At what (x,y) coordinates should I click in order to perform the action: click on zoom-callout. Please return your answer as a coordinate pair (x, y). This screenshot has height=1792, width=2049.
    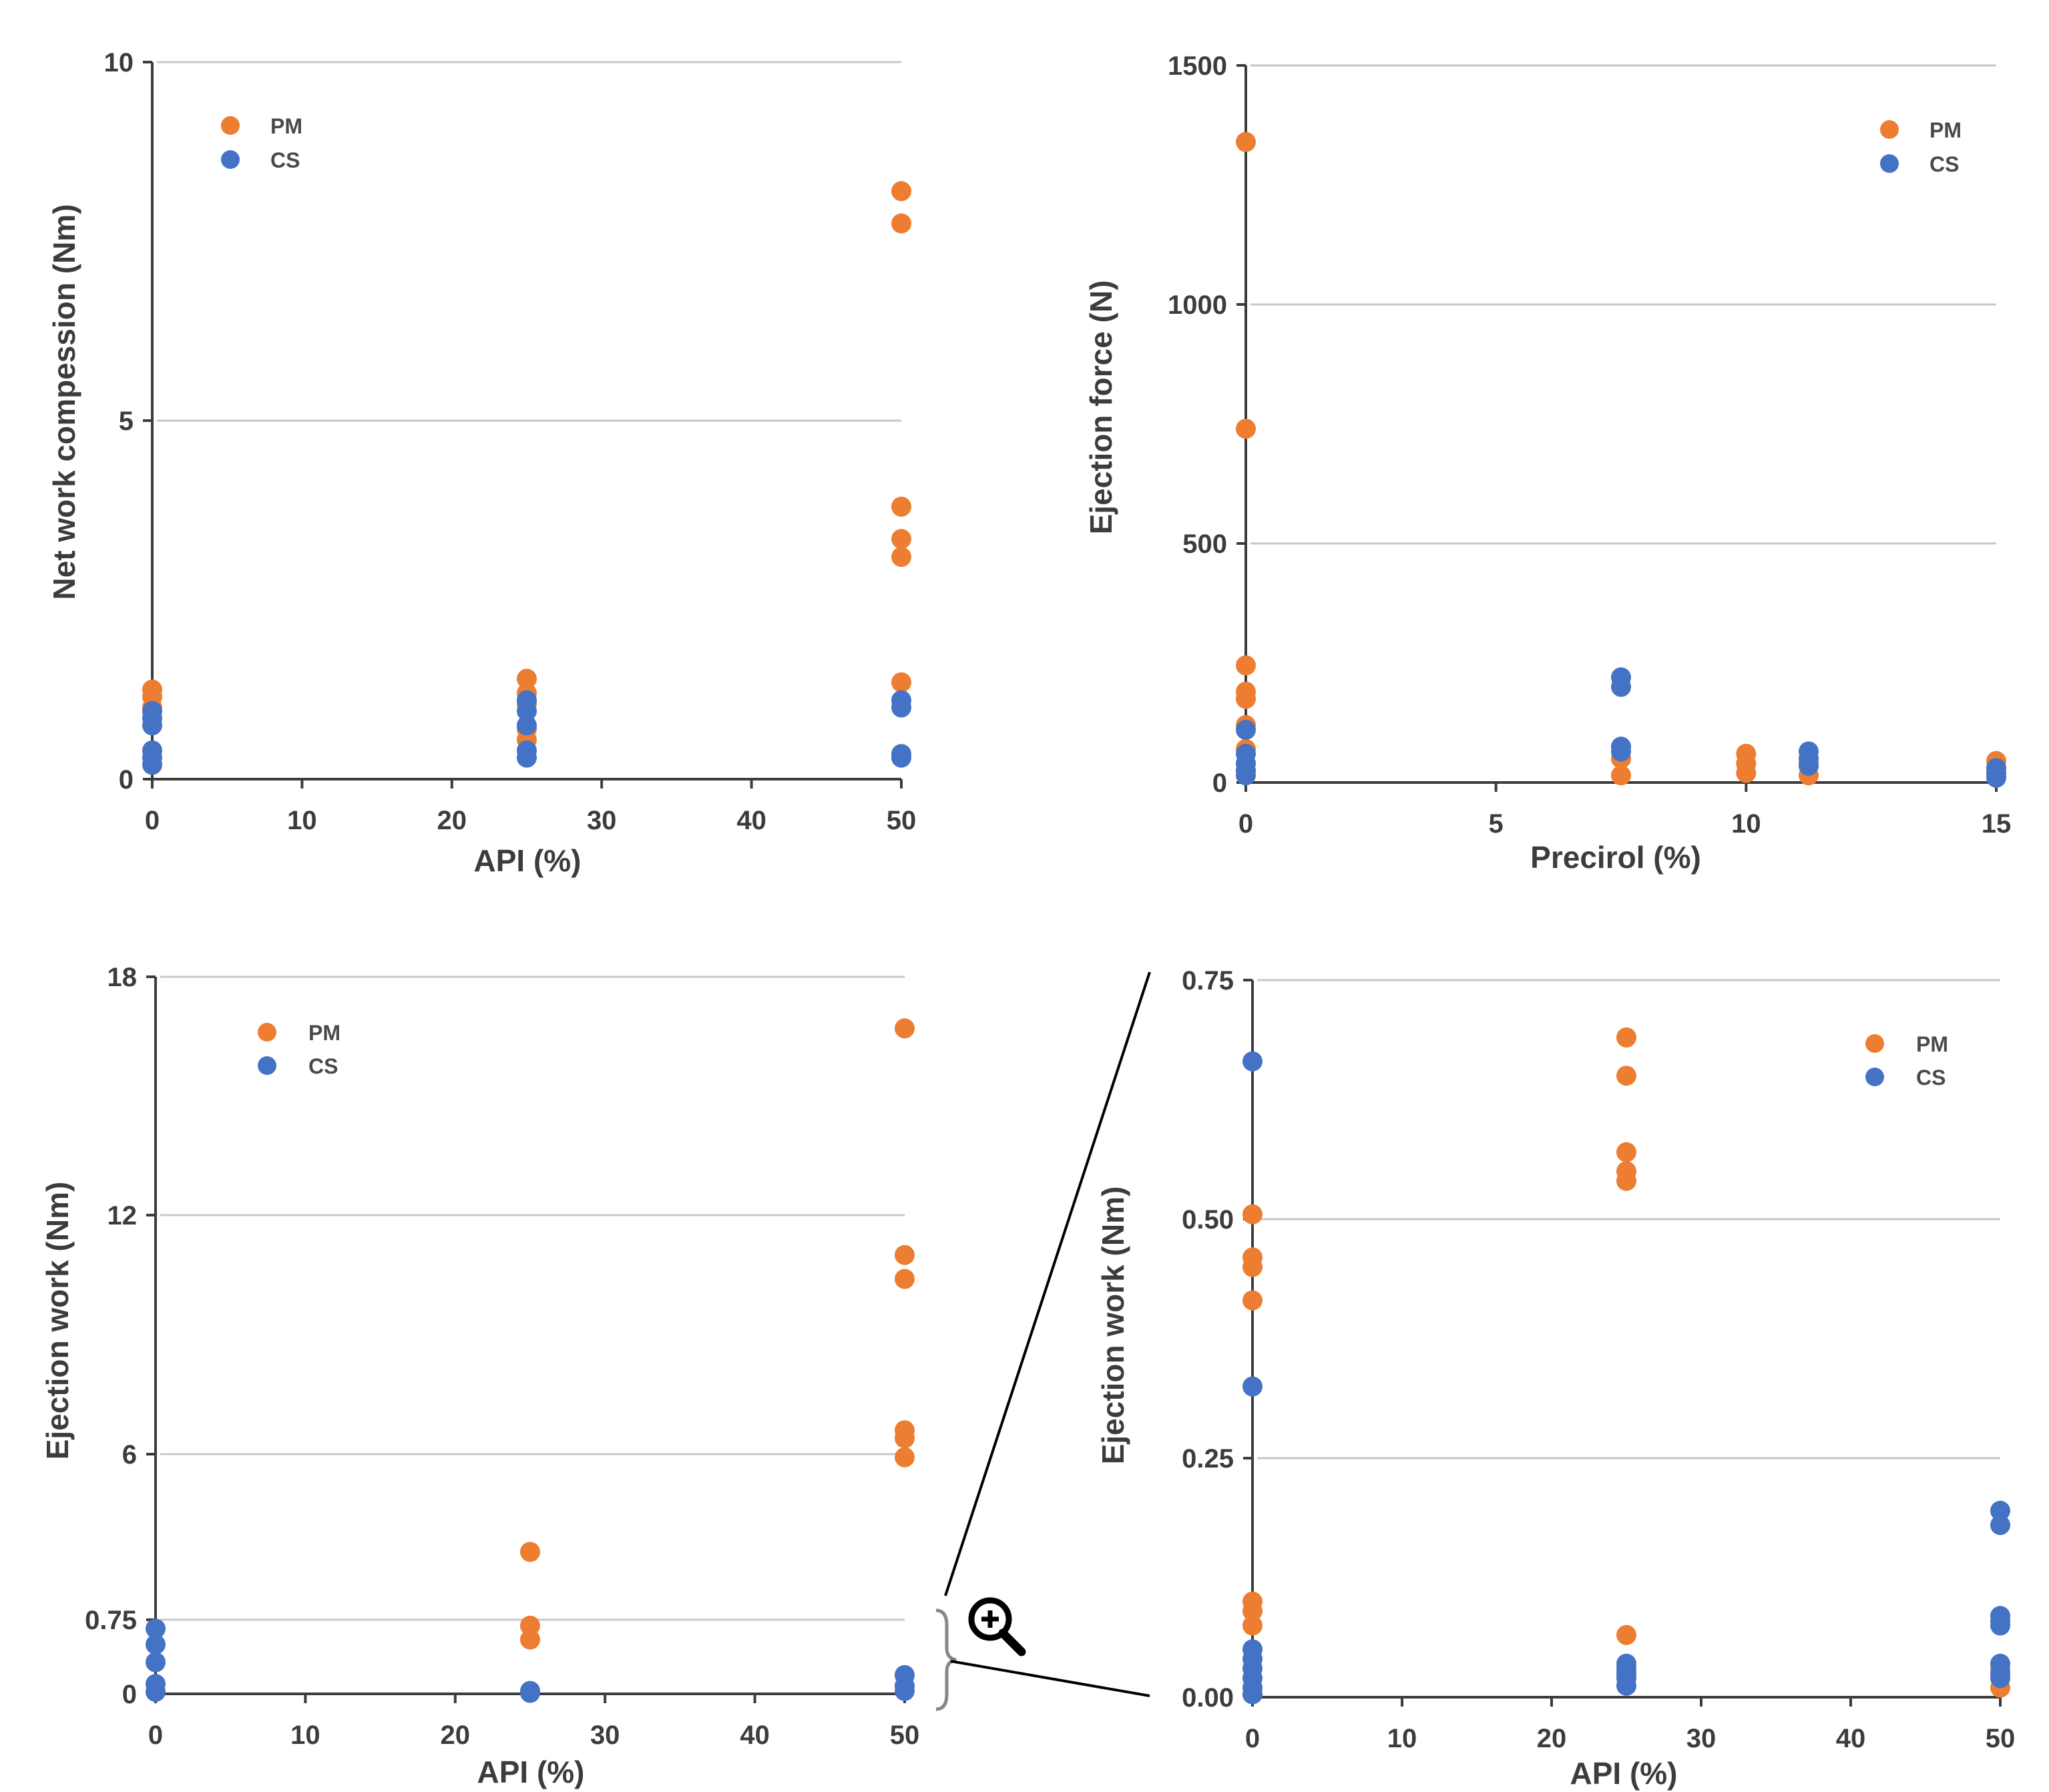
    Looking at the image, I should click on (1043, 1341).